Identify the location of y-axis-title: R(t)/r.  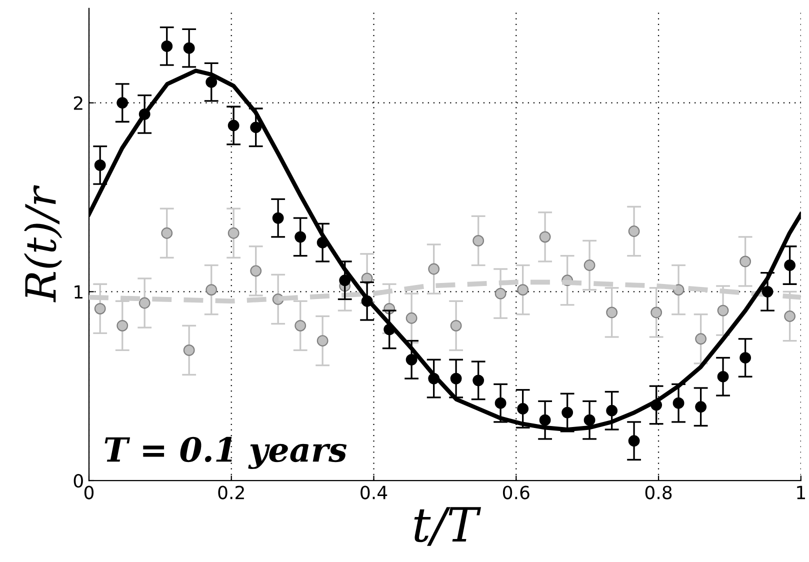
(43, 243).